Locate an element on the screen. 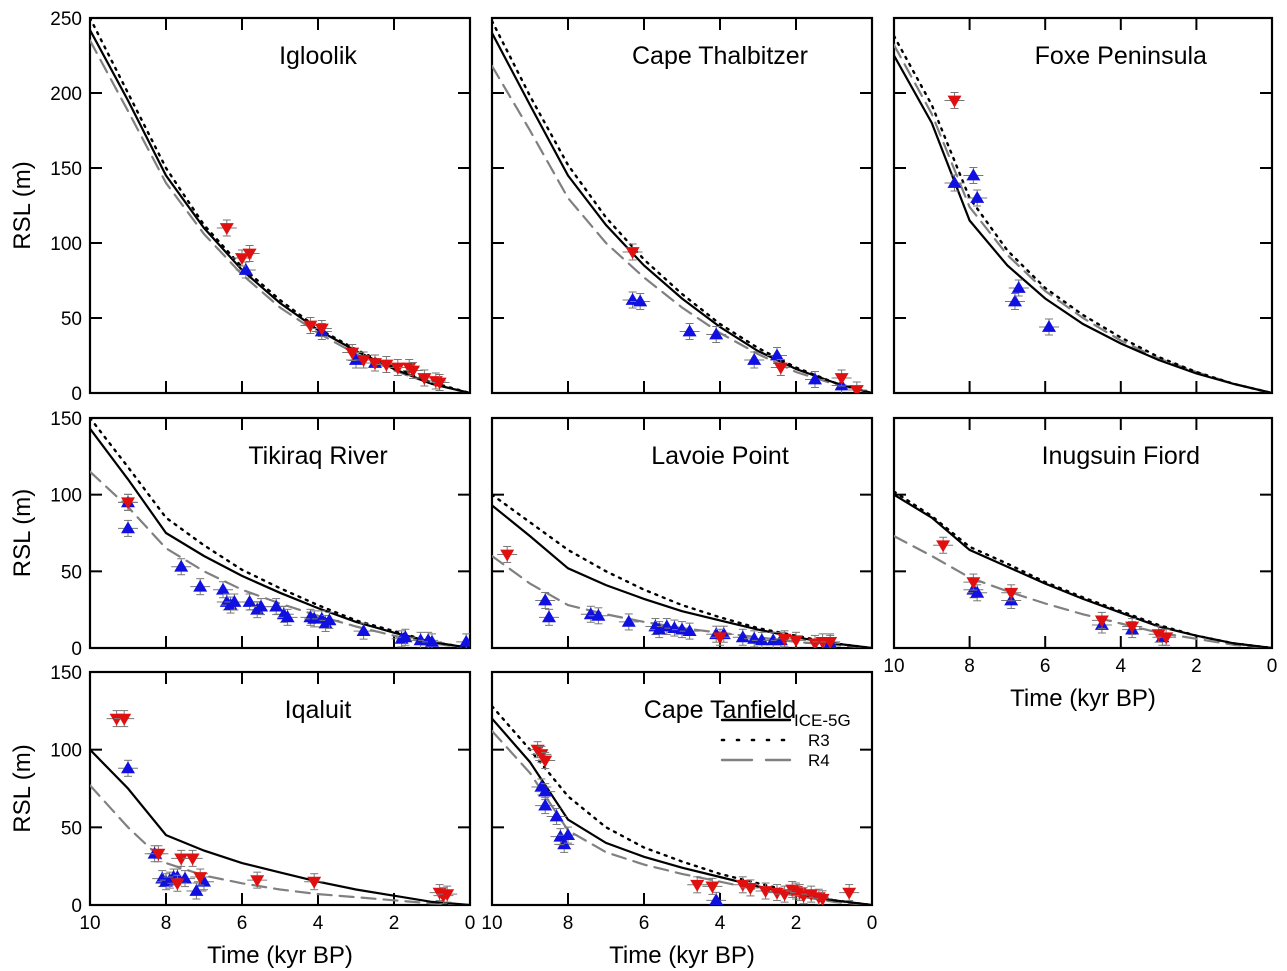 The width and height of the screenshot is (1287, 971). y-tick-label: 50 is located at coordinates (71, 828).